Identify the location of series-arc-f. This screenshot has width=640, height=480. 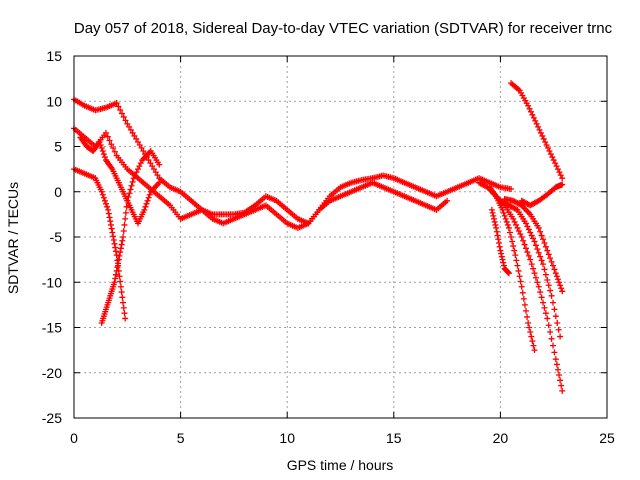
(537, 131).